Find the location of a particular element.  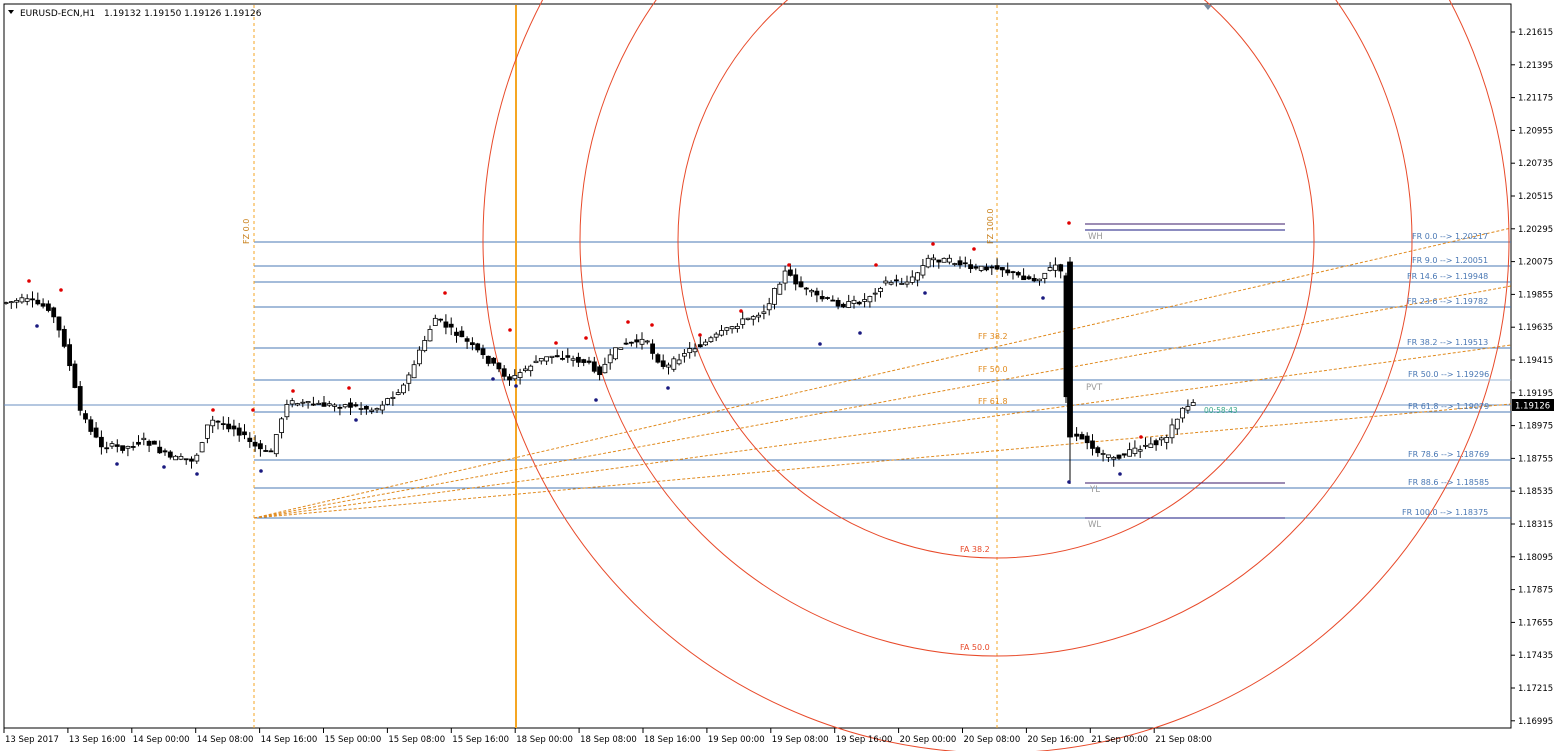

fib-retracement-label: FR 23.6 --> 1.19782 is located at coordinates (1447, 301).